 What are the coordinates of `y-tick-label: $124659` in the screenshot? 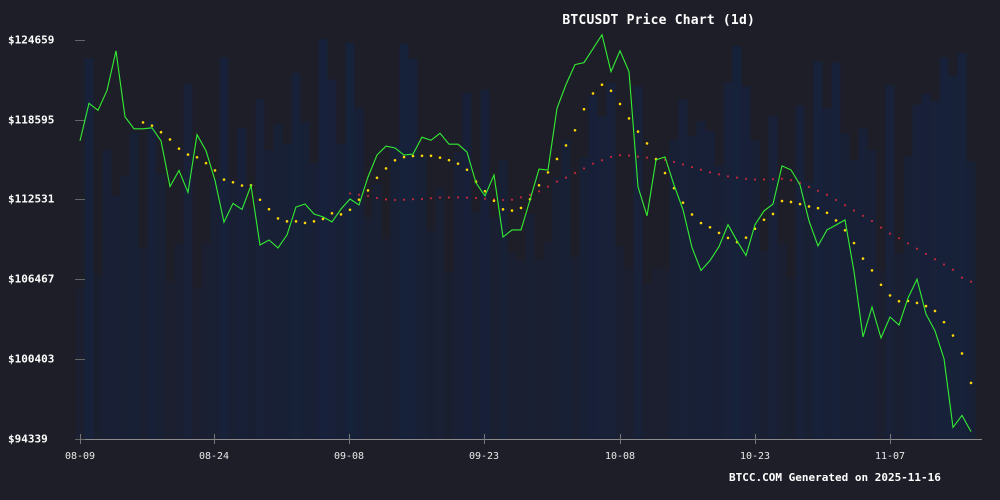 It's located at (31, 40).